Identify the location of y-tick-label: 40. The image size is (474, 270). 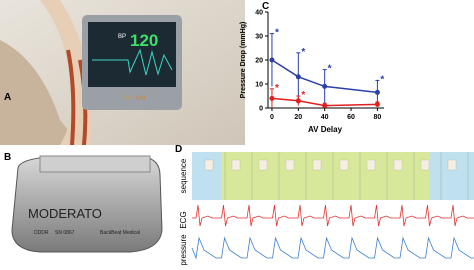
(259, 13).